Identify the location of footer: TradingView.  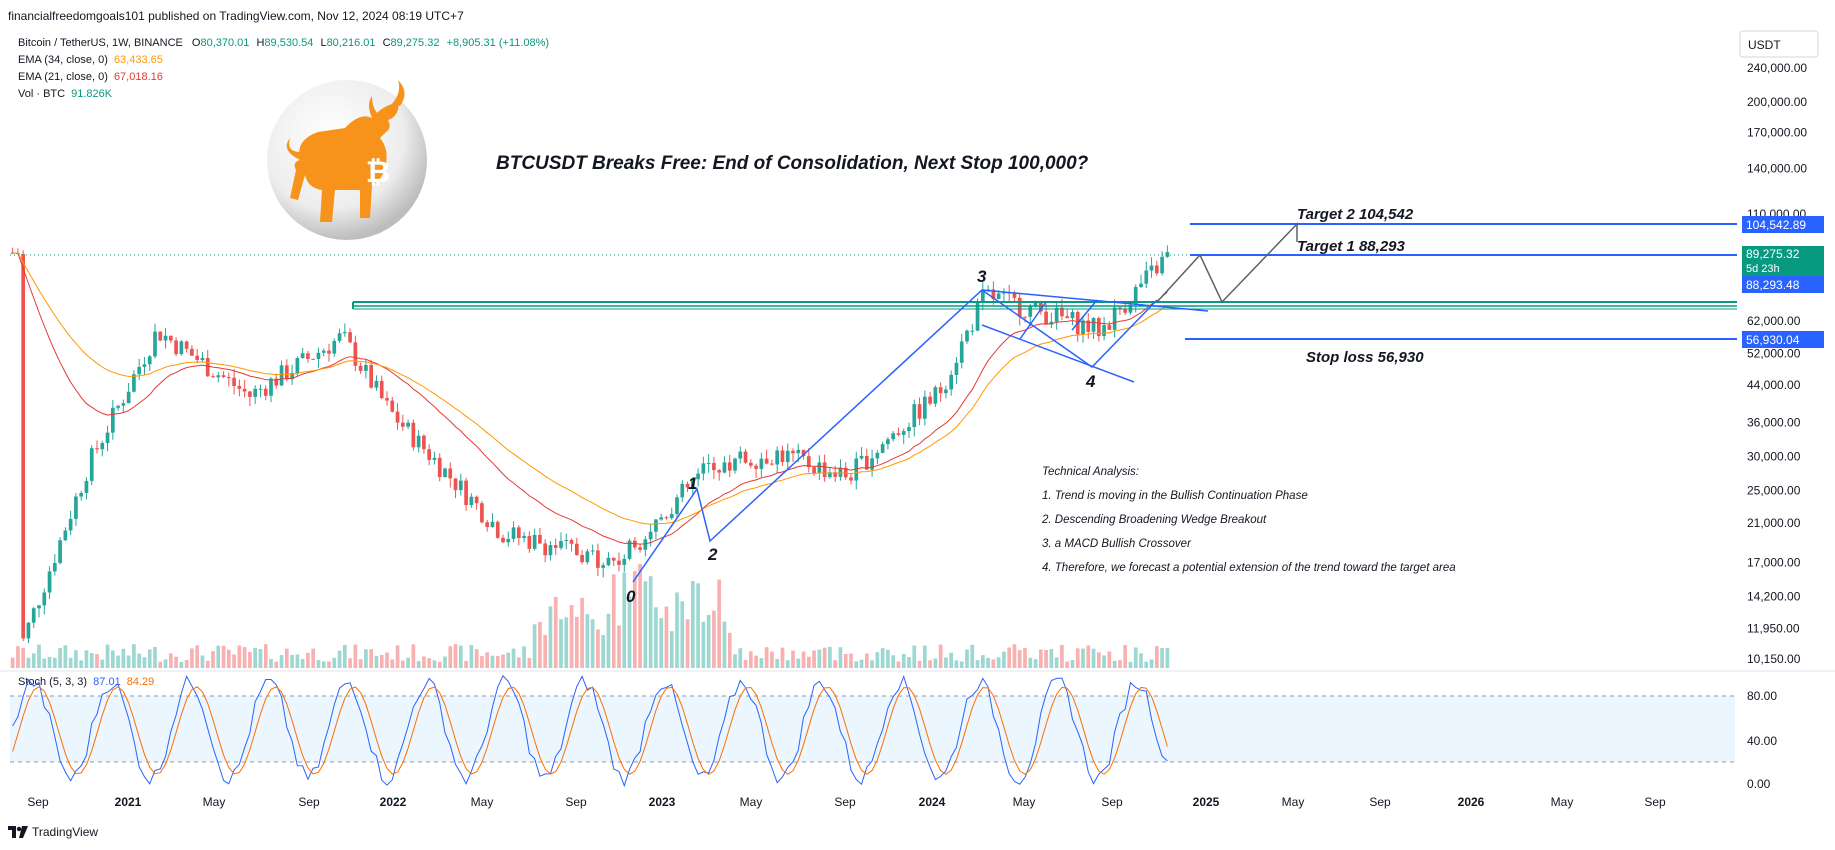
(53, 832).